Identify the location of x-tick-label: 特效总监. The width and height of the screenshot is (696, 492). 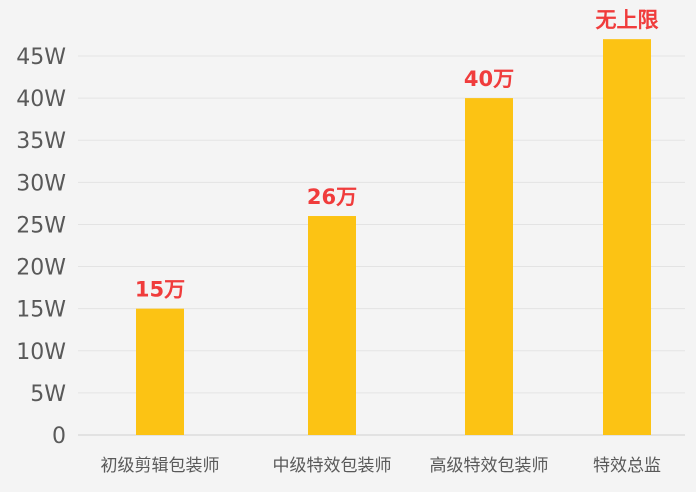
(627, 466).